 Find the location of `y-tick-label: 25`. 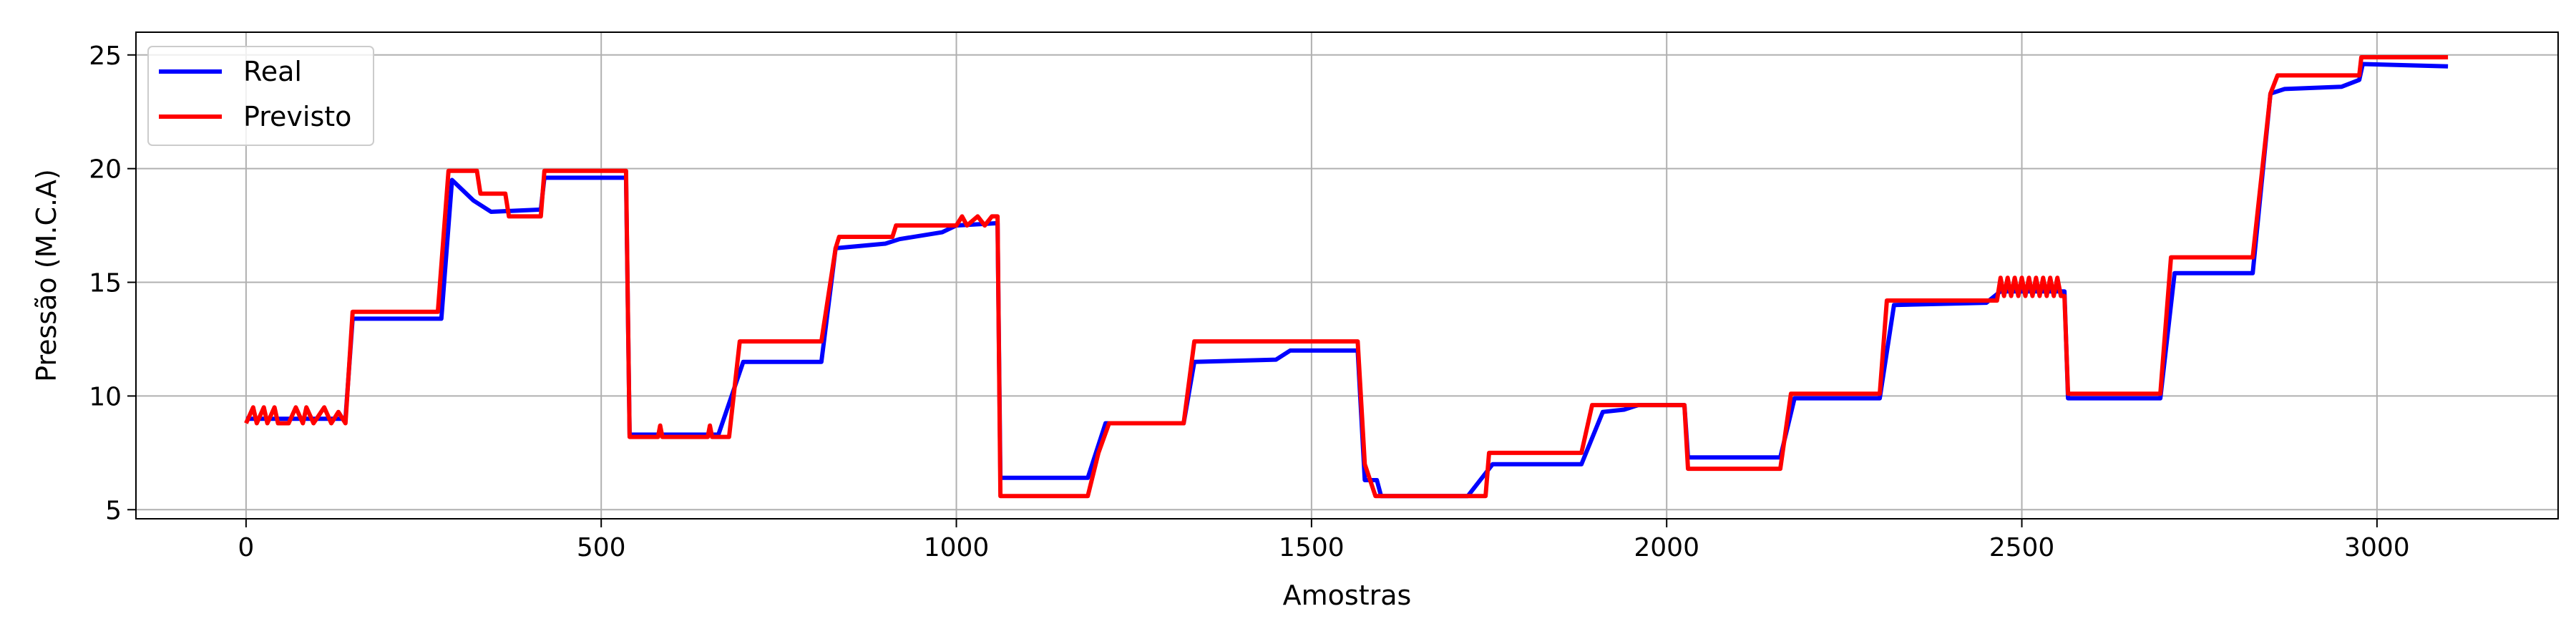

y-tick-label: 25 is located at coordinates (105, 56).